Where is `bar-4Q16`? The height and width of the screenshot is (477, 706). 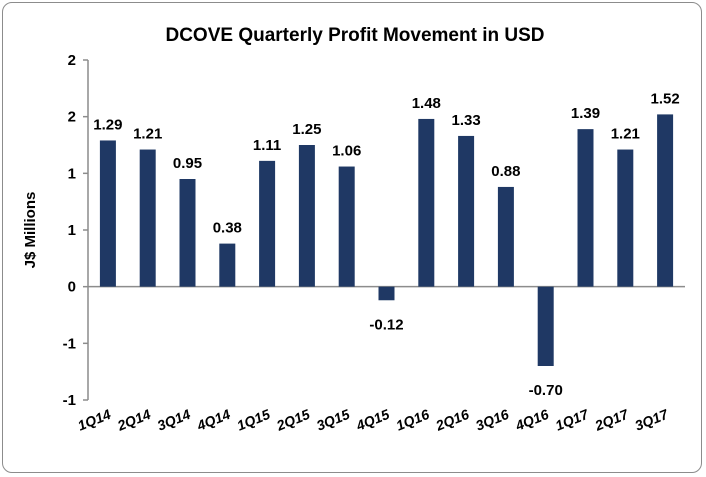
bar-4Q16 is located at coordinates (545, 326).